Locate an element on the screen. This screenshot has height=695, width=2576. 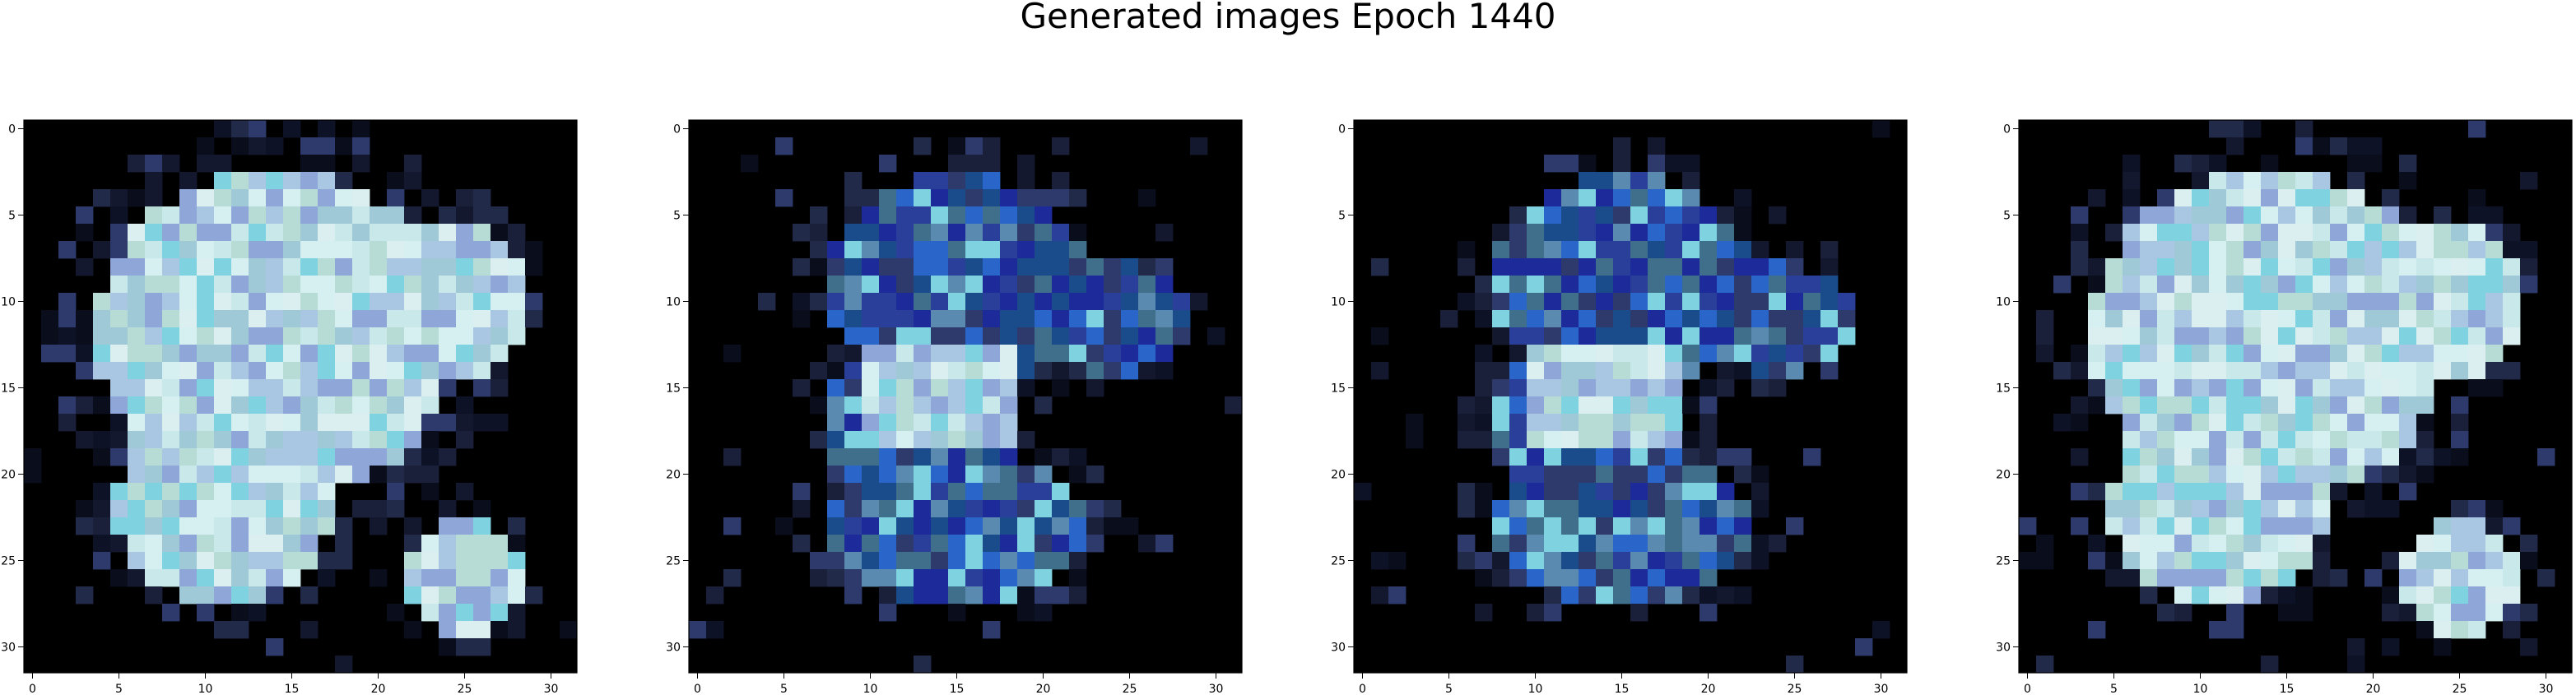
x-tick-label: 20 is located at coordinates (378, 689).